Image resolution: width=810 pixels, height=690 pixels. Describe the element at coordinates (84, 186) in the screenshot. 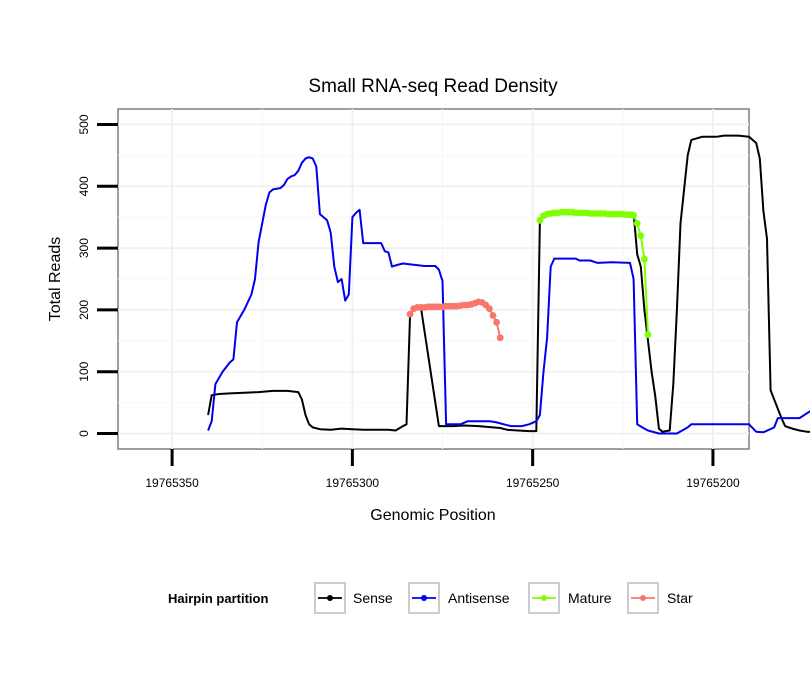

I see `y-tick-label: 400` at that location.